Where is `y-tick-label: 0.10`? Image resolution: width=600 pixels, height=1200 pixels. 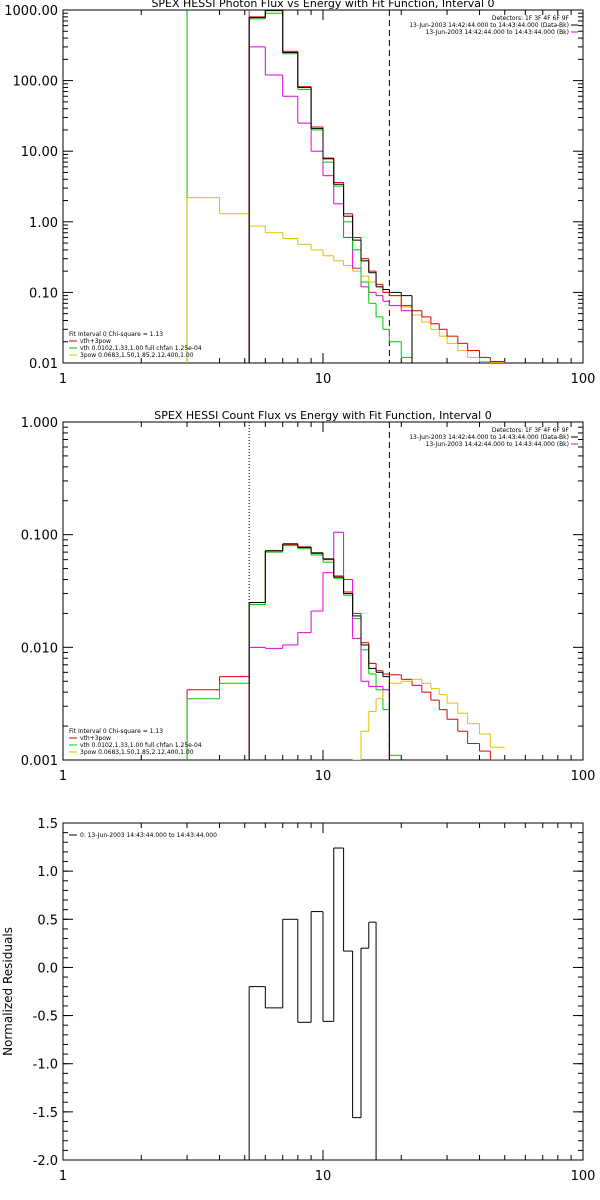 y-tick-label: 0.10 is located at coordinates (43, 293).